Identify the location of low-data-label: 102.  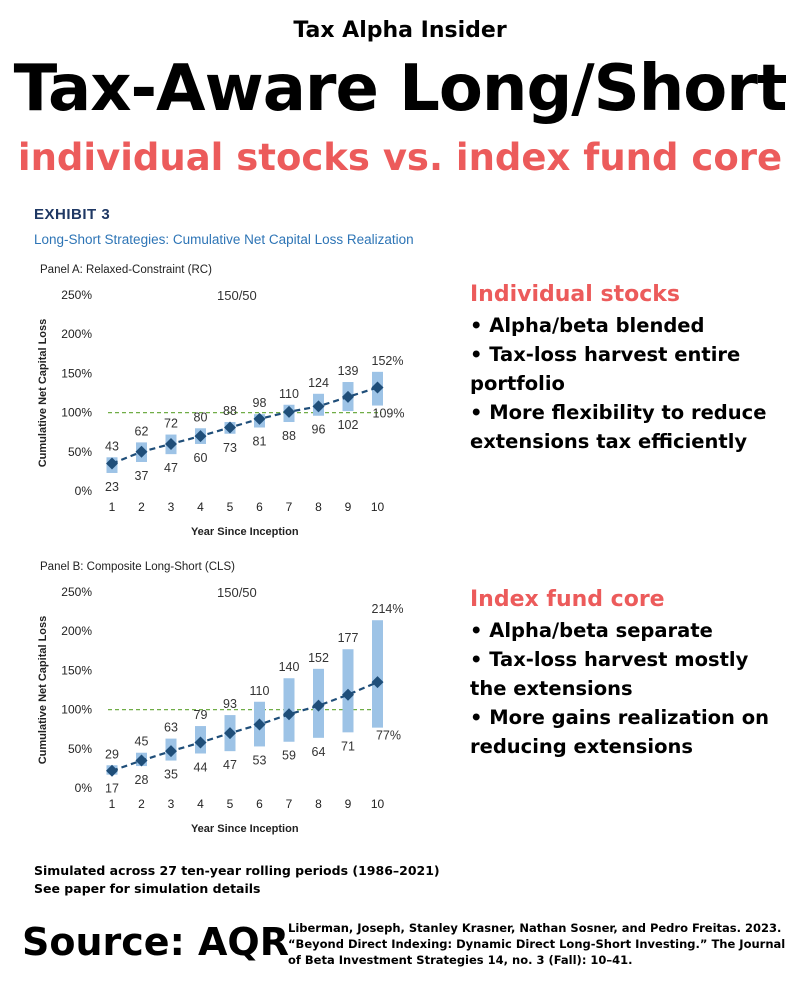
(348, 425).